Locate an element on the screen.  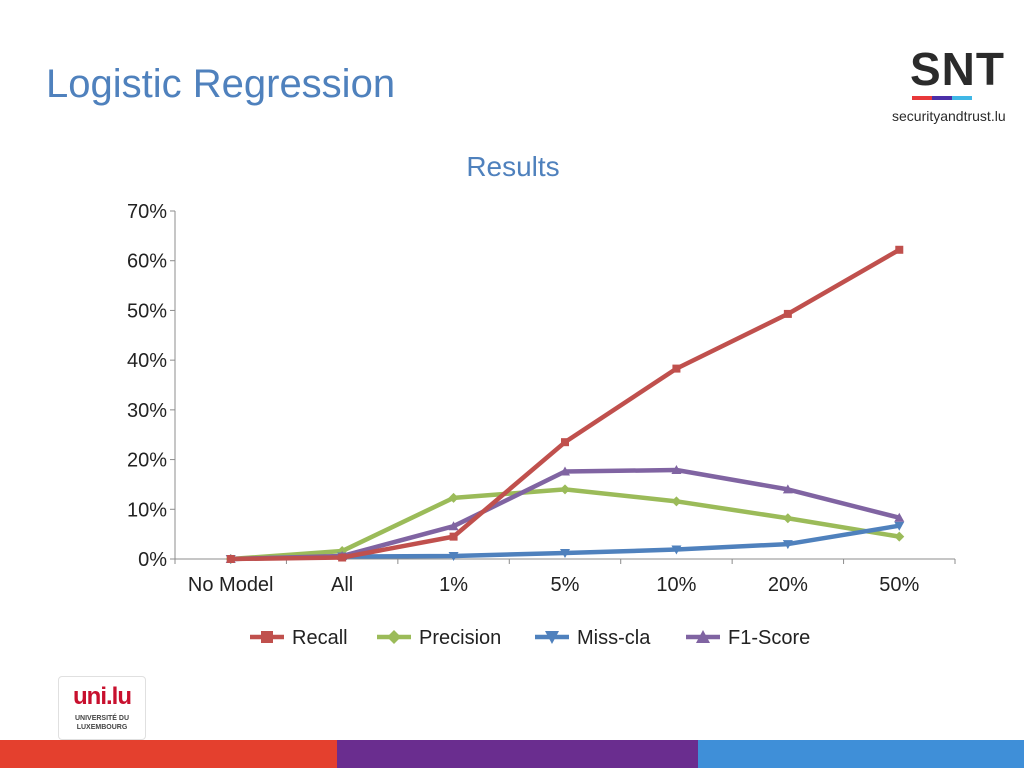
y-tick-label: 0% is located at coordinates (152, 560).